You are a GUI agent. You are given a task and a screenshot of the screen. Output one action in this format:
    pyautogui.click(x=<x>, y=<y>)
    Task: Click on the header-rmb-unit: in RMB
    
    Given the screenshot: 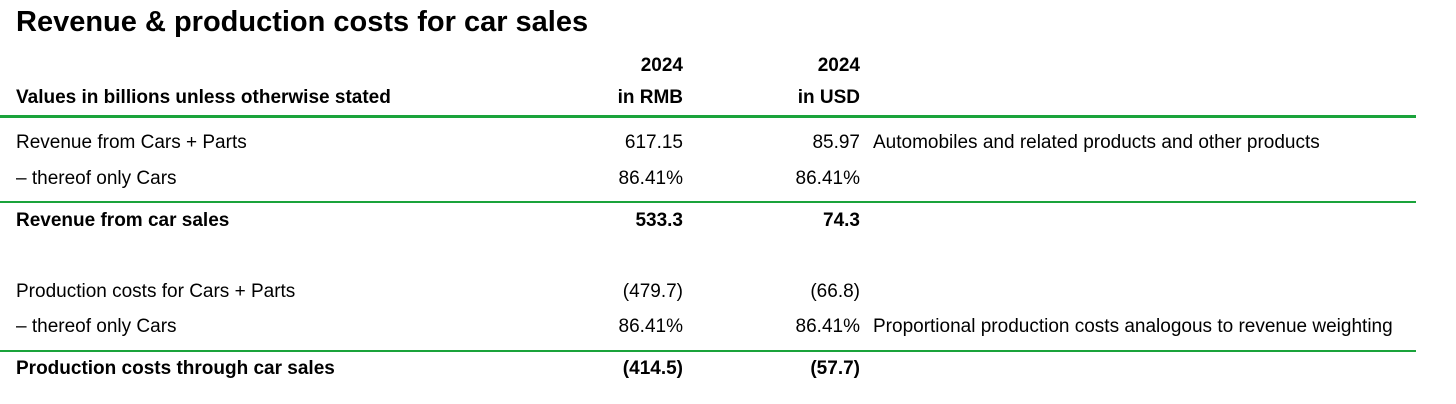 What is the action you would take?
    pyautogui.click(x=650, y=97)
    